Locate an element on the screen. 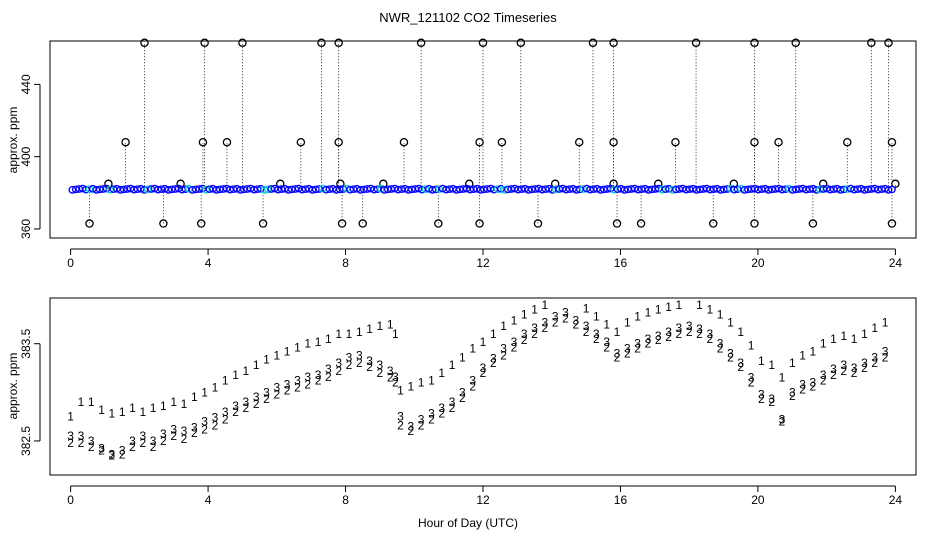  top-x-tick-label: 8 is located at coordinates (345, 263).